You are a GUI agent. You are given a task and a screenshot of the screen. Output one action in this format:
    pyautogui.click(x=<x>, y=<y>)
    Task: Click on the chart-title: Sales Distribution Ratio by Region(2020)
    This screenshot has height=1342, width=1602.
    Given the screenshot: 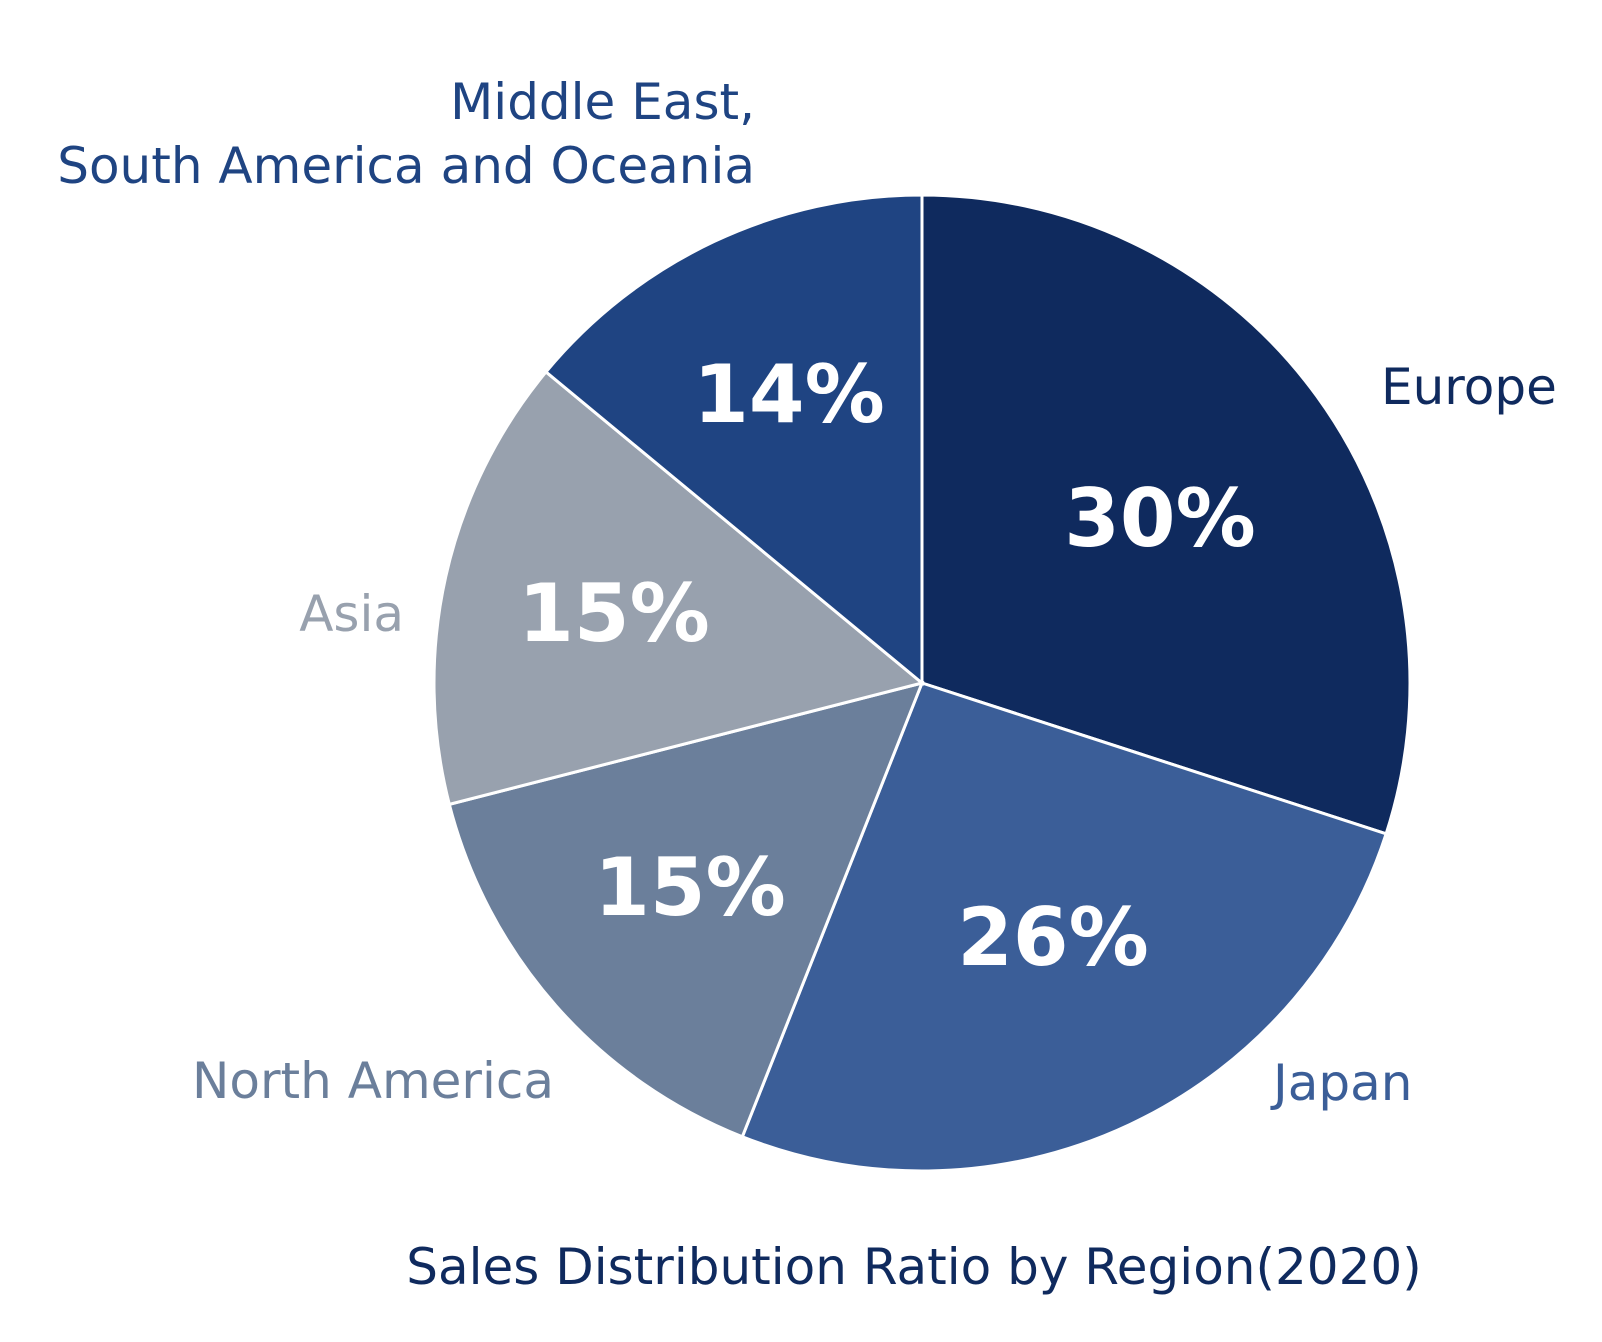 What is the action you would take?
    pyautogui.click(x=914, y=1267)
    